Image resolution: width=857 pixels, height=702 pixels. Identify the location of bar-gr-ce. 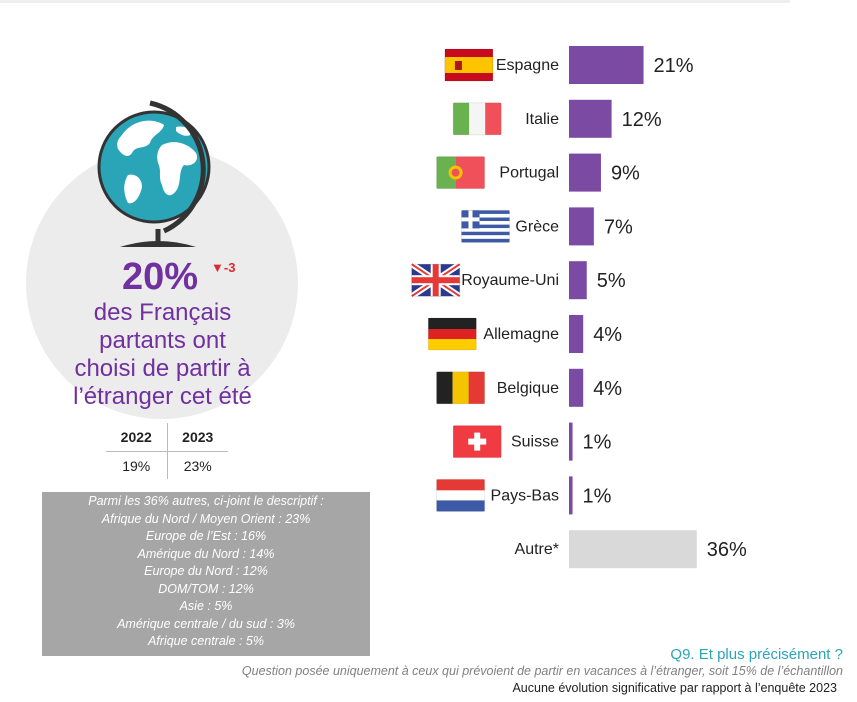
(581, 226).